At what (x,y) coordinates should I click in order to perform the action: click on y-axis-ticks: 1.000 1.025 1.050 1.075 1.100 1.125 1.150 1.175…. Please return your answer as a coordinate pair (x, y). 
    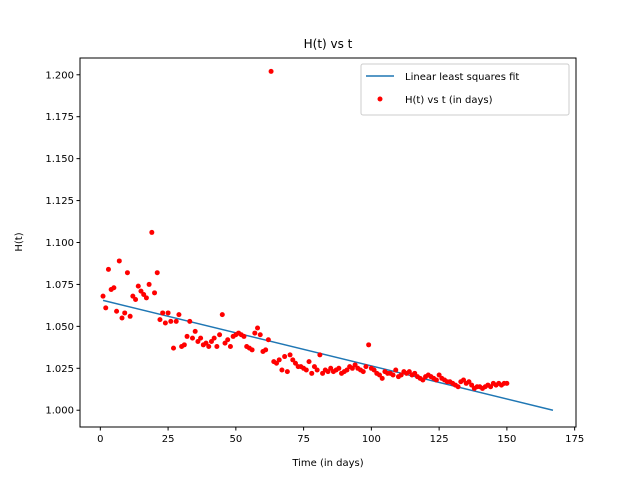
    Looking at the image, I should click on (62, 243).